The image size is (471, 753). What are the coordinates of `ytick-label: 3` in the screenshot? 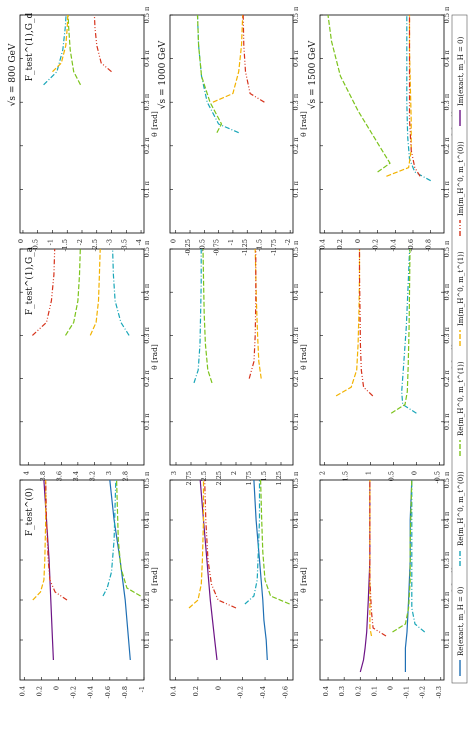 It's located at (174, 473).